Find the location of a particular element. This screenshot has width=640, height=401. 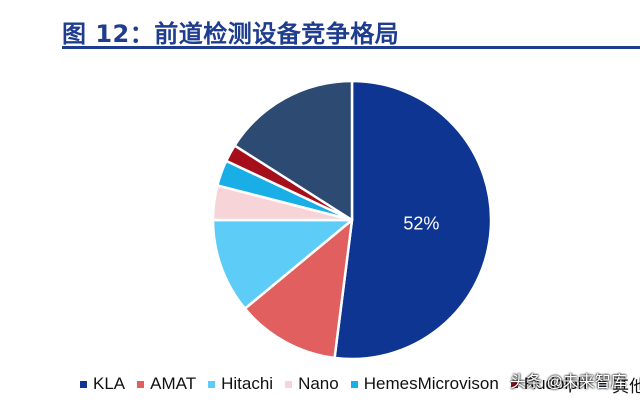

legend-item-rudolph: Rudolph is located at coordinates (549, 384).